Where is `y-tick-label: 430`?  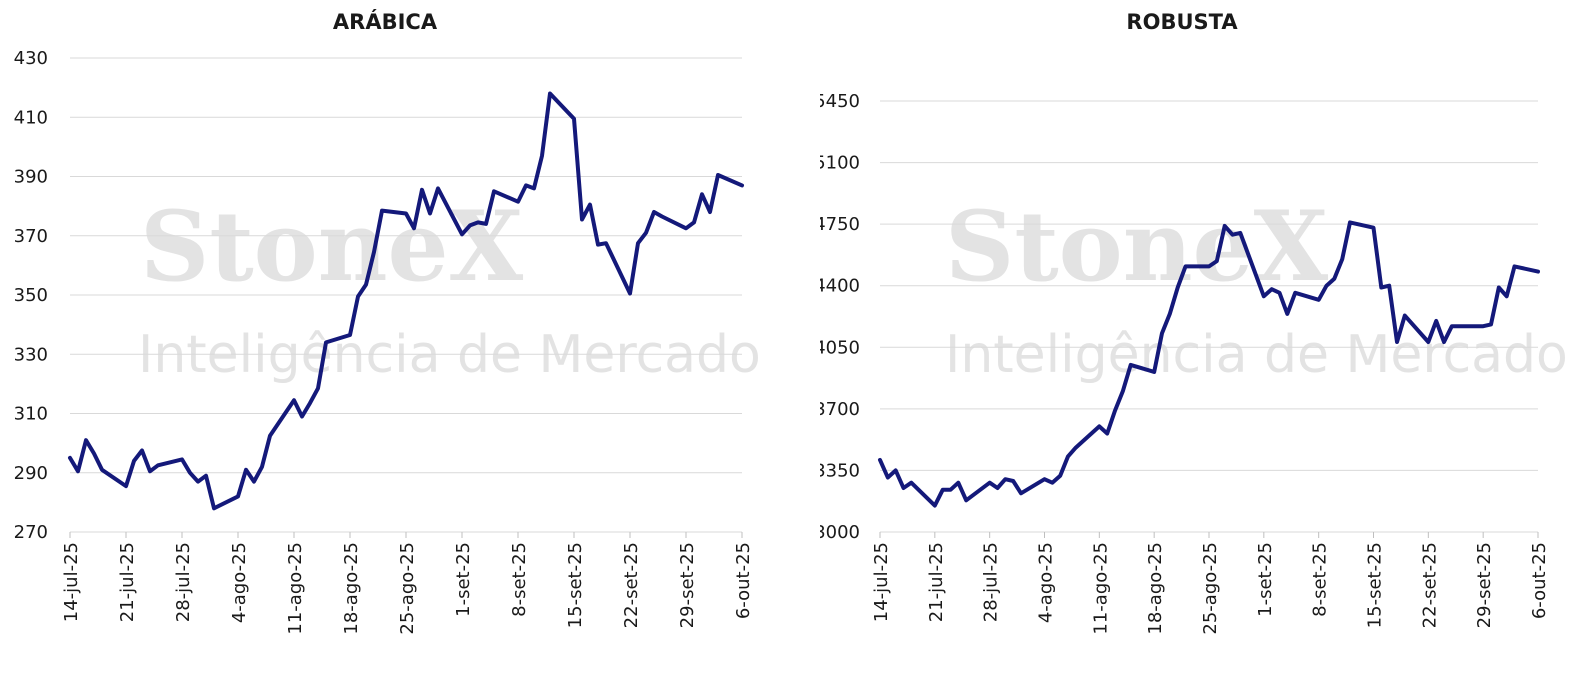
y-tick-label: 430 is located at coordinates (31, 58).